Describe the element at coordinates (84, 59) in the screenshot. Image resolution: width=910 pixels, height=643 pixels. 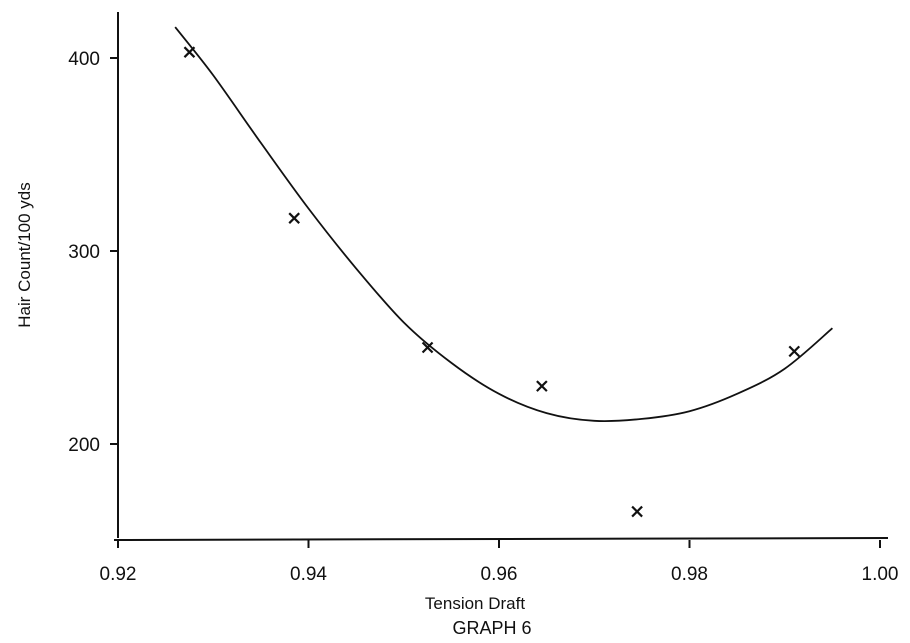
I see `y-tick-label: 400` at that location.